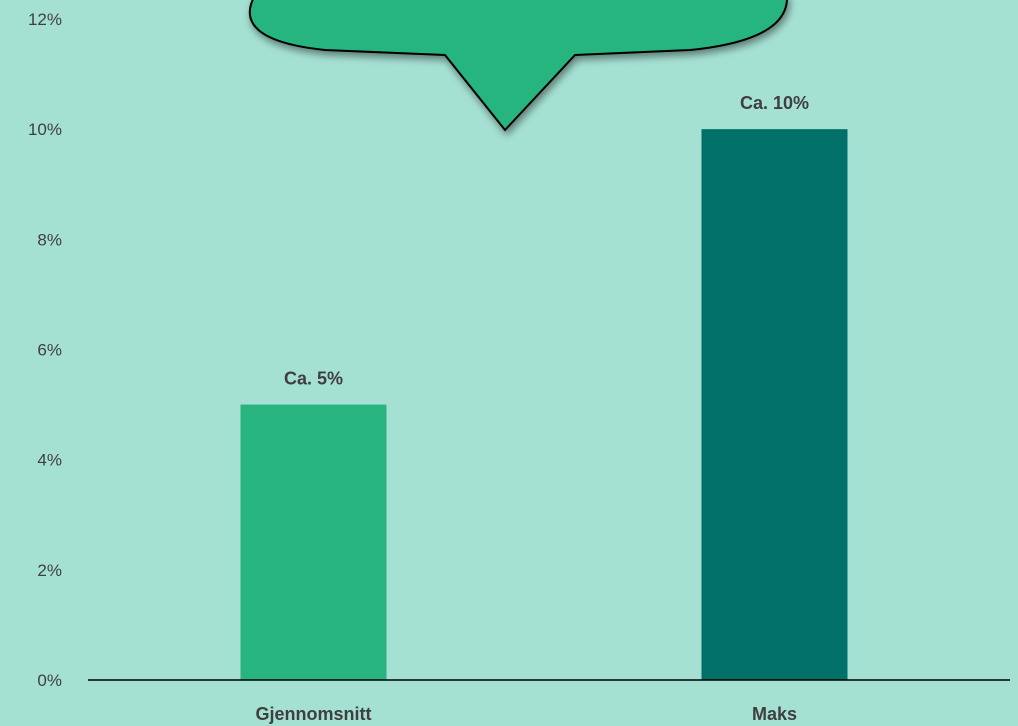  I want to click on category-labels: Gjennomsnitt Maks, so click(527, 714).